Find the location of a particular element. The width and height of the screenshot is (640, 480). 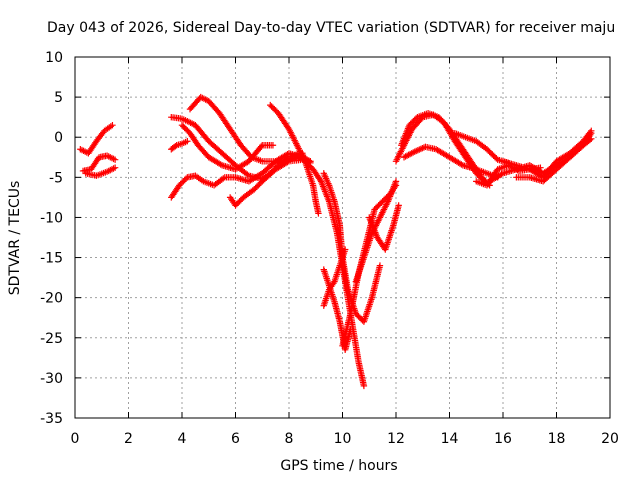

x-tick-label: 18 is located at coordinates (557, 439).